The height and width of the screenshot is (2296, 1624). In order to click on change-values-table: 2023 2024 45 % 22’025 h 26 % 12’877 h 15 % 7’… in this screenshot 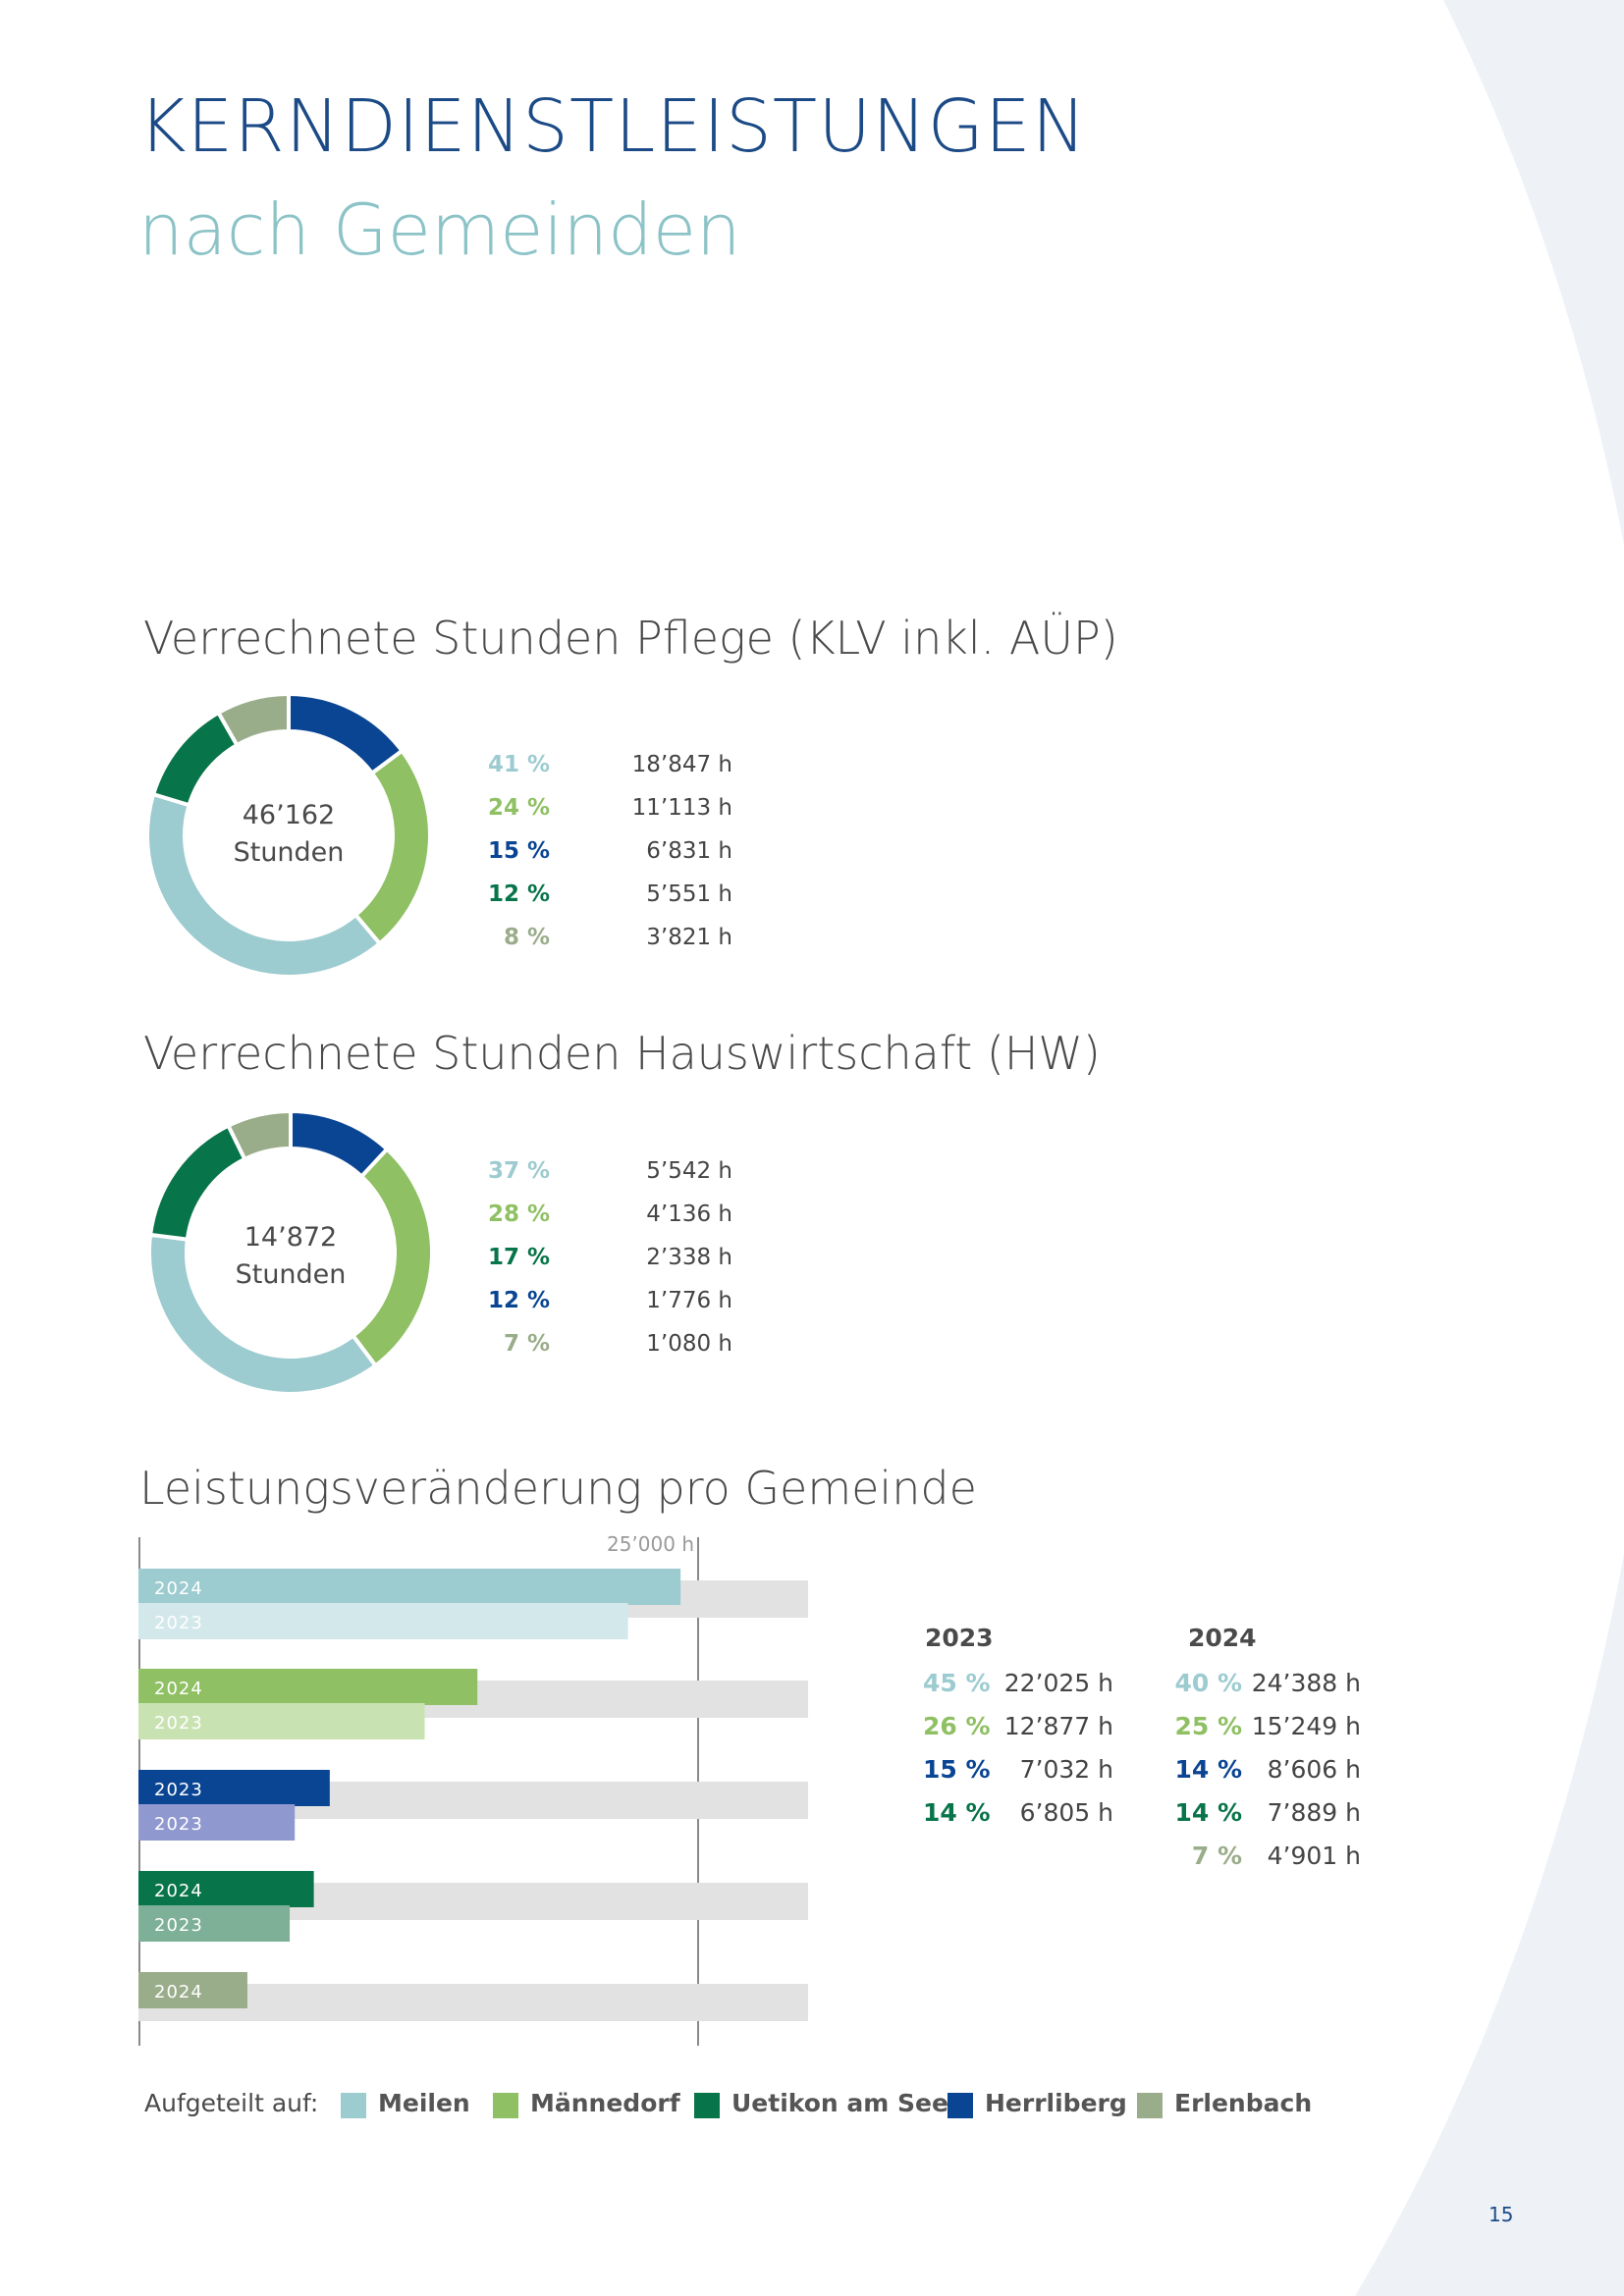, I will do `click(1149, 1747)`.